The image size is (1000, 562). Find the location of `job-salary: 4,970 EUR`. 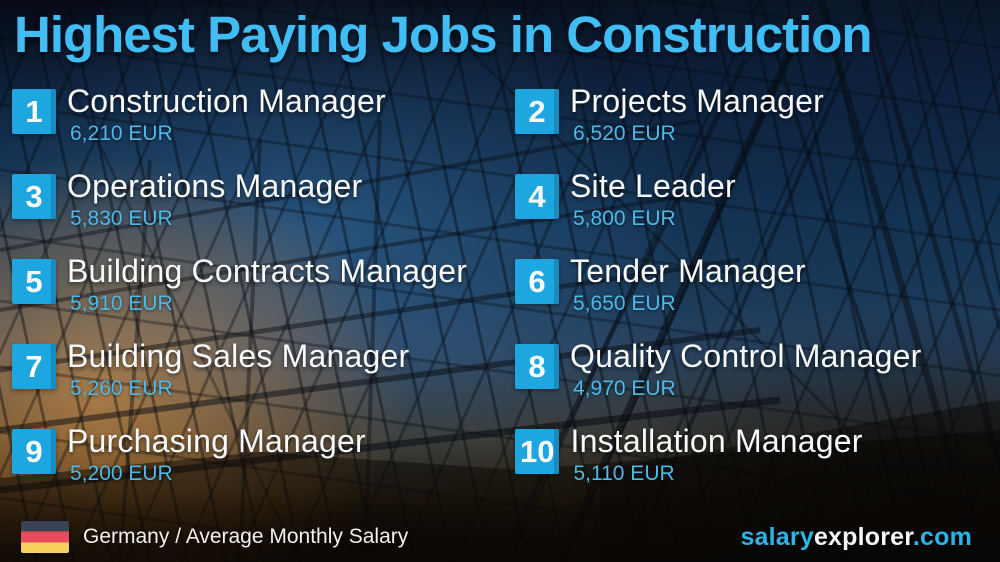

job-salary: 4,970 EUR is located at coordinates (624, 388).